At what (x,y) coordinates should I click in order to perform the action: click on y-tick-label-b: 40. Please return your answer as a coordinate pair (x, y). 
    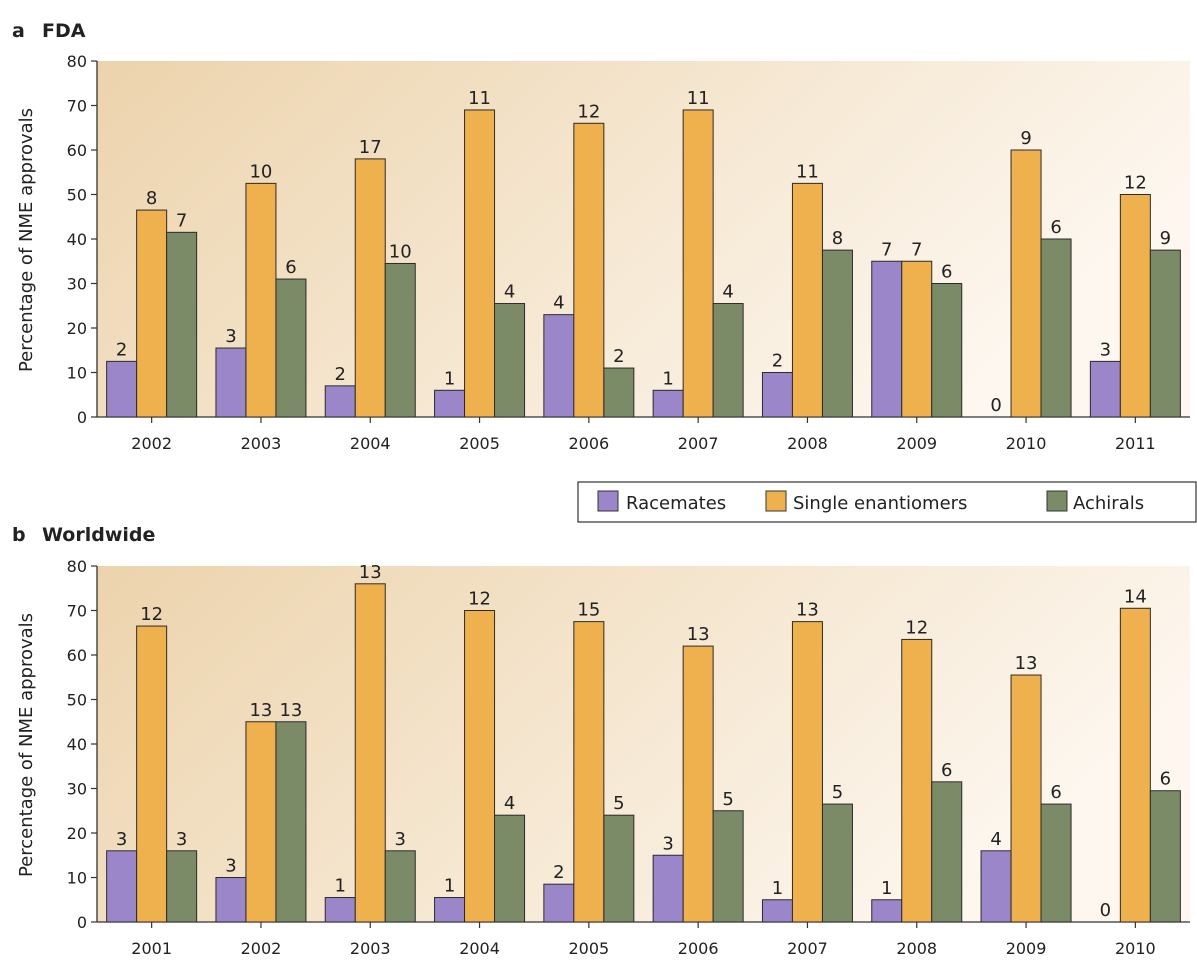
    Looking at the image, I should click on (77, 744).